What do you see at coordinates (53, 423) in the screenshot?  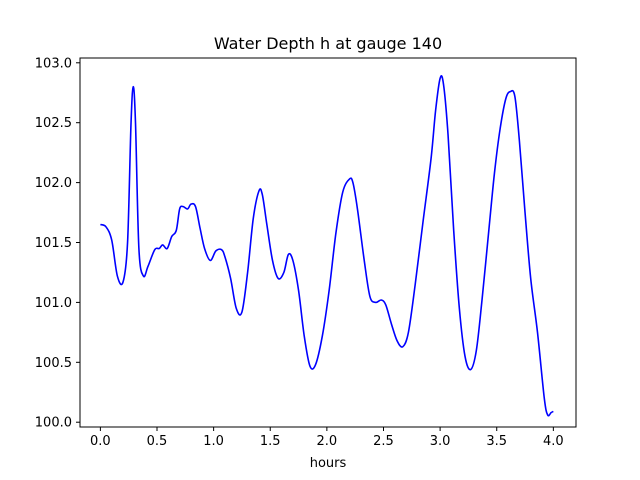 I see `y-tick-label: 100.0` at bounding box center [53, 423].